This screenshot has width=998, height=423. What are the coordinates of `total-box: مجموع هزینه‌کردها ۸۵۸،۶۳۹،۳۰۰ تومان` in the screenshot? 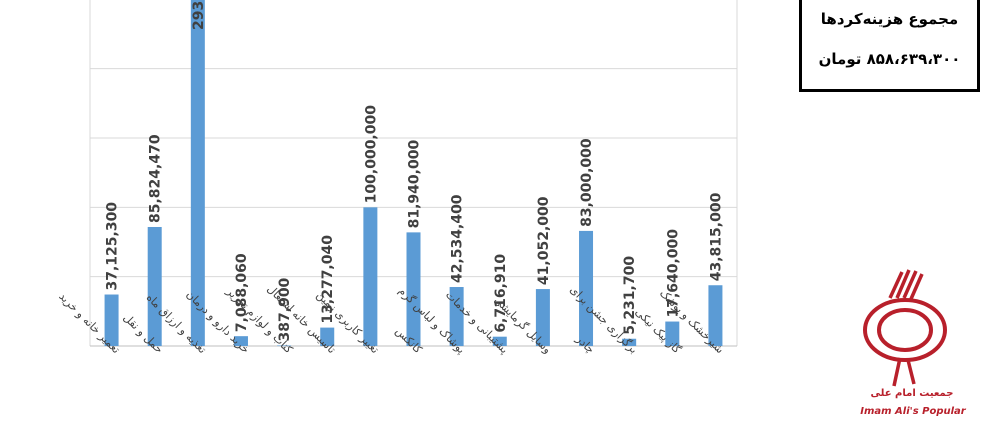 It's located at (889, 46).